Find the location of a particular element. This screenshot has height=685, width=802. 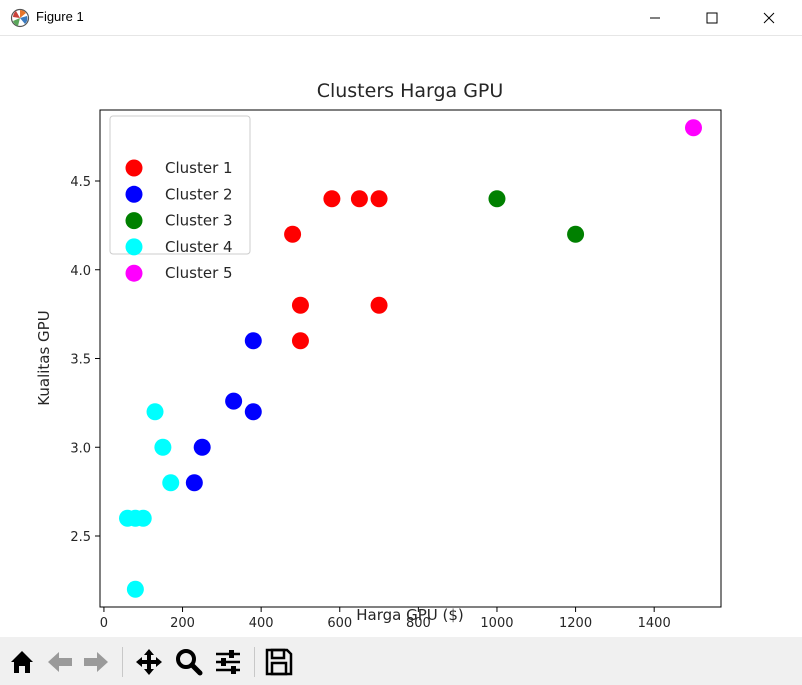

minimize-button is located at coordinates (655, 18).